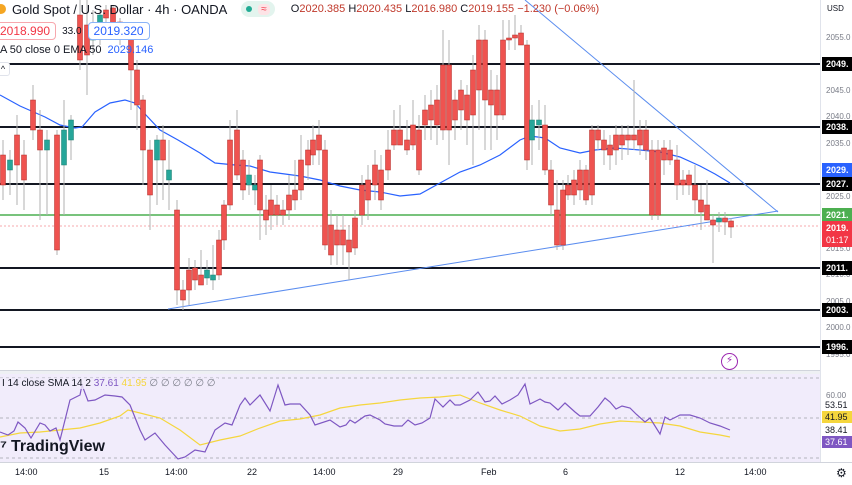 The image size is (852, 485). I want to click on current-price-label: 2019., so click(837, 228).